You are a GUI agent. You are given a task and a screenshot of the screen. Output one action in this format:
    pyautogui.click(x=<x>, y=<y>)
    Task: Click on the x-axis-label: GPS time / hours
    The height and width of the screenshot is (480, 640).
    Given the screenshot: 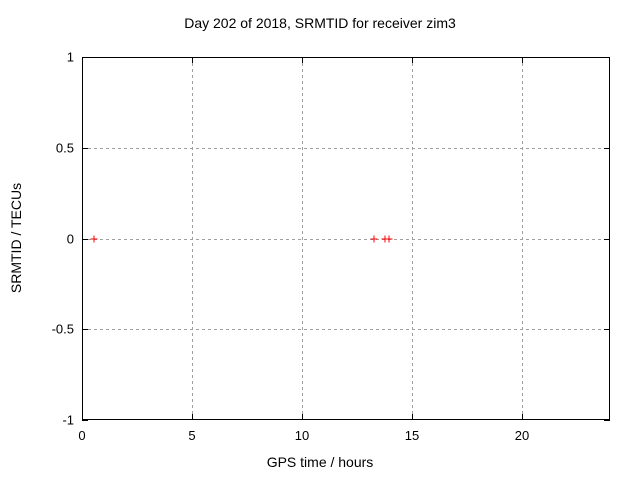 What is the action you would take?
    pyautogui.click(x=320, y=462)
    